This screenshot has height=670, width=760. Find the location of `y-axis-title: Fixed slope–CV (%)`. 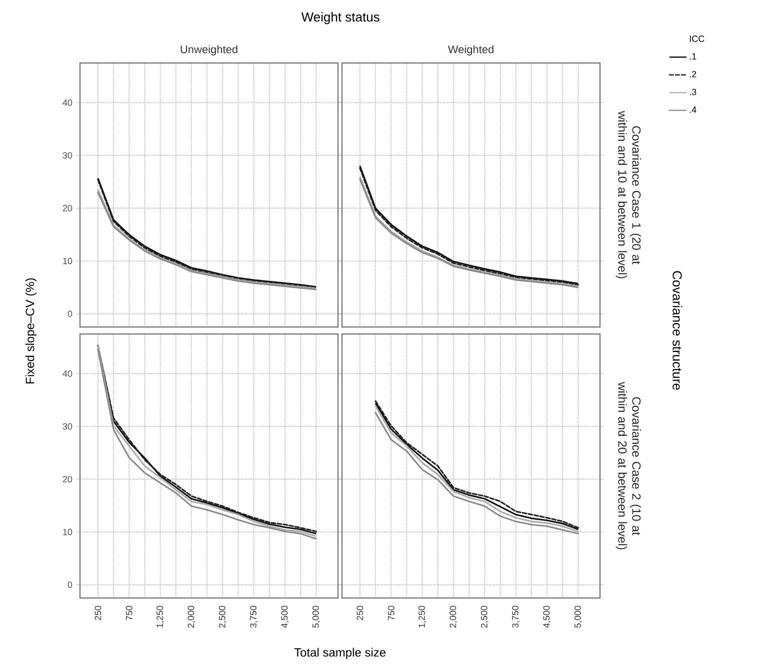

y-axis-title: Fixed slope–CV (%) is located at coordinates (31, 331).